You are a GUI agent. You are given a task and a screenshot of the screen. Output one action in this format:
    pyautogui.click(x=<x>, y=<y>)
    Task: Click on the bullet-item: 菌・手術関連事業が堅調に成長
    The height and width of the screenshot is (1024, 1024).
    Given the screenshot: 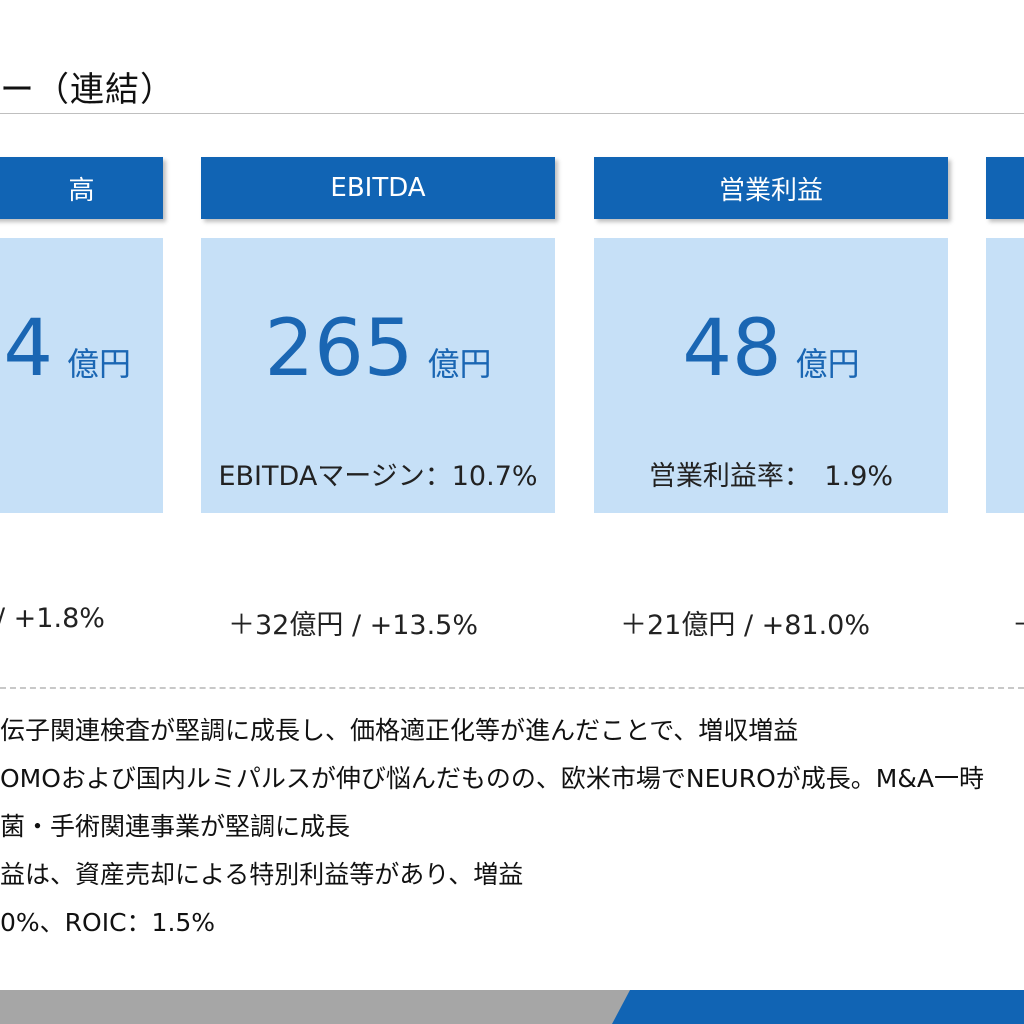 What is the action you would take?
    pyautogui.click(x=175, y=826)
    